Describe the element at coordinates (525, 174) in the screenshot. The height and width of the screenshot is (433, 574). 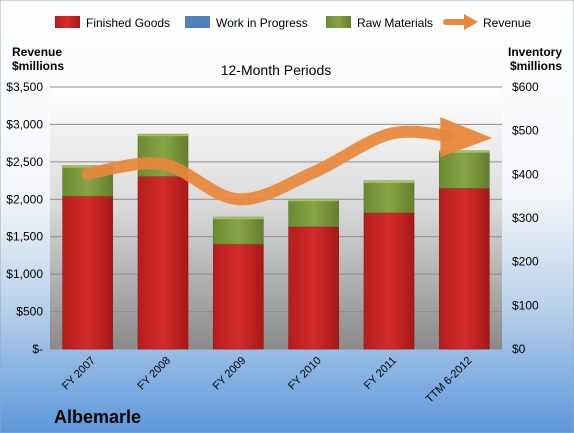
I see `right-tick-label: $400` at that location.